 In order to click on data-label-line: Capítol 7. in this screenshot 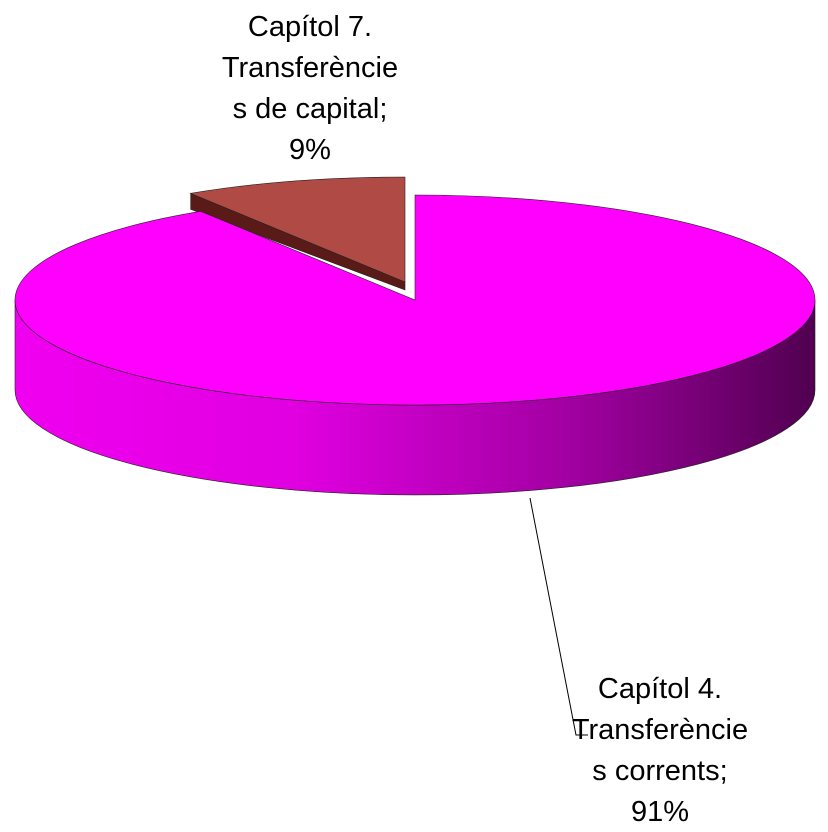, I will do `click(310, 27)`.